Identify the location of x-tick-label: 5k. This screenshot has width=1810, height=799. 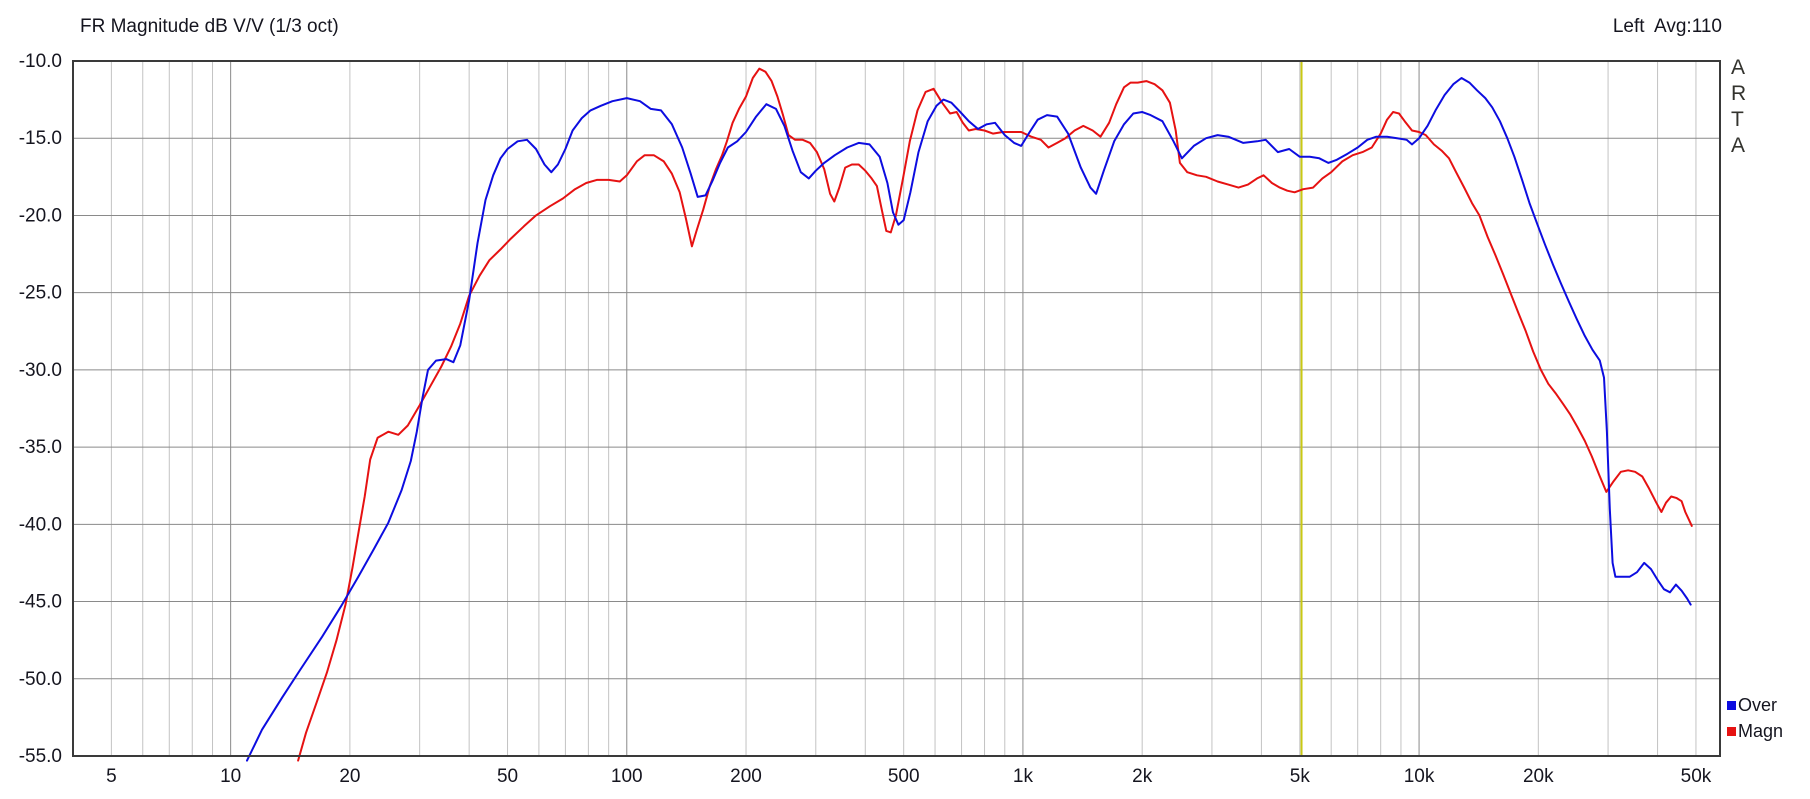
(1300, 776).